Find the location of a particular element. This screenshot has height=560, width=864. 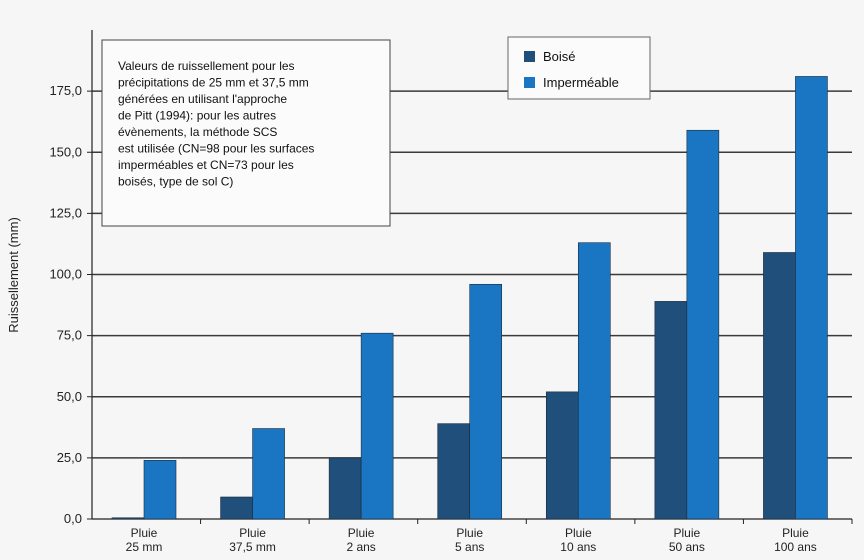

legend: Boisé Imperméable is located at coordinates (579, 68).